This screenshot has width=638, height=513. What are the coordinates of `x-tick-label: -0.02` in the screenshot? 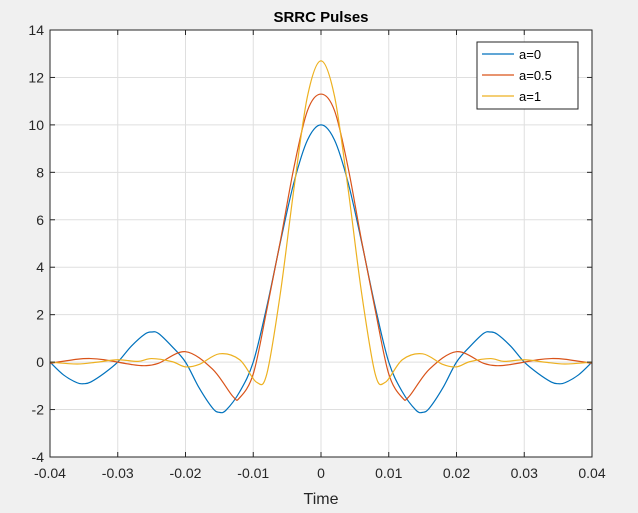 It's located at (186, 473).